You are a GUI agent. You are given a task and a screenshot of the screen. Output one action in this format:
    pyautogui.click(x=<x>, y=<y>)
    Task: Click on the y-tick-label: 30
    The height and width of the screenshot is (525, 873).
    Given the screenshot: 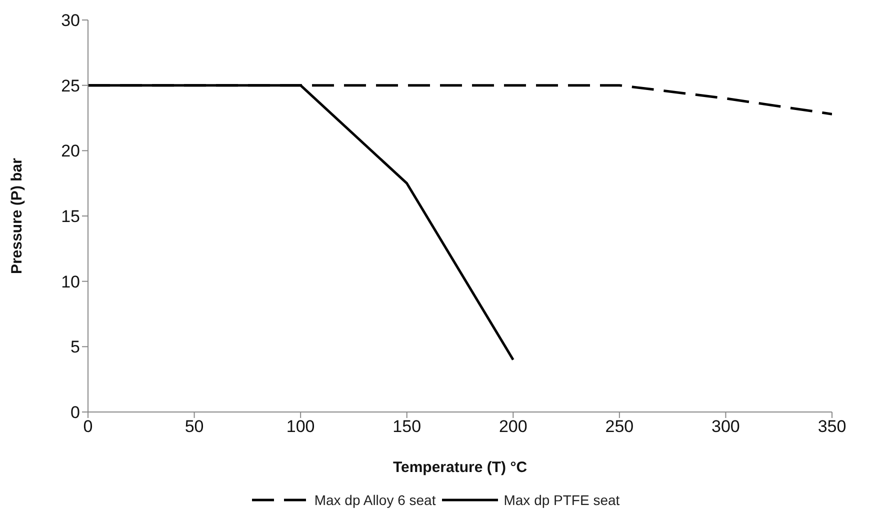 What is the action you would take?
    pyautogui.click(x=70, y=20)
    